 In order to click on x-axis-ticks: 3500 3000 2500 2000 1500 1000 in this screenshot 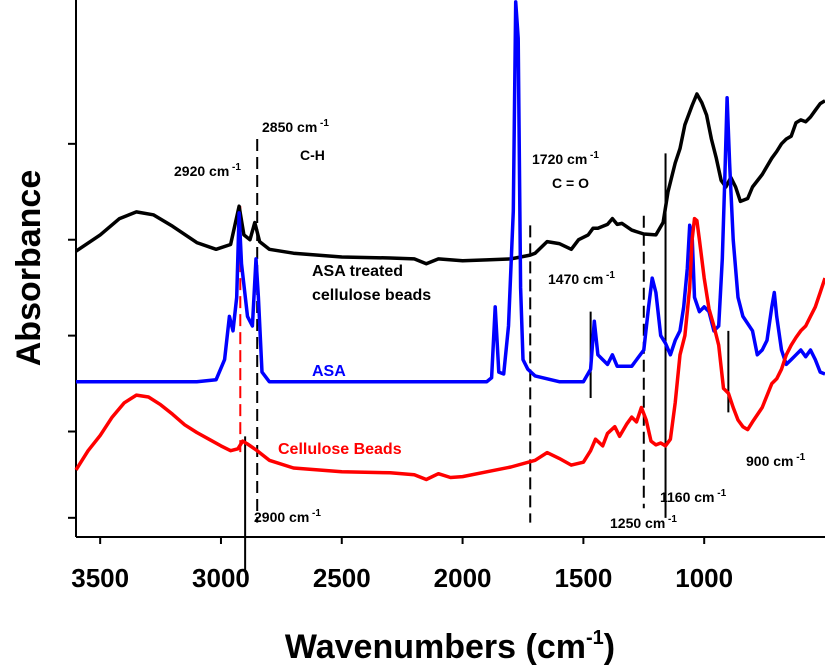, I will do `click(402, 565)`.